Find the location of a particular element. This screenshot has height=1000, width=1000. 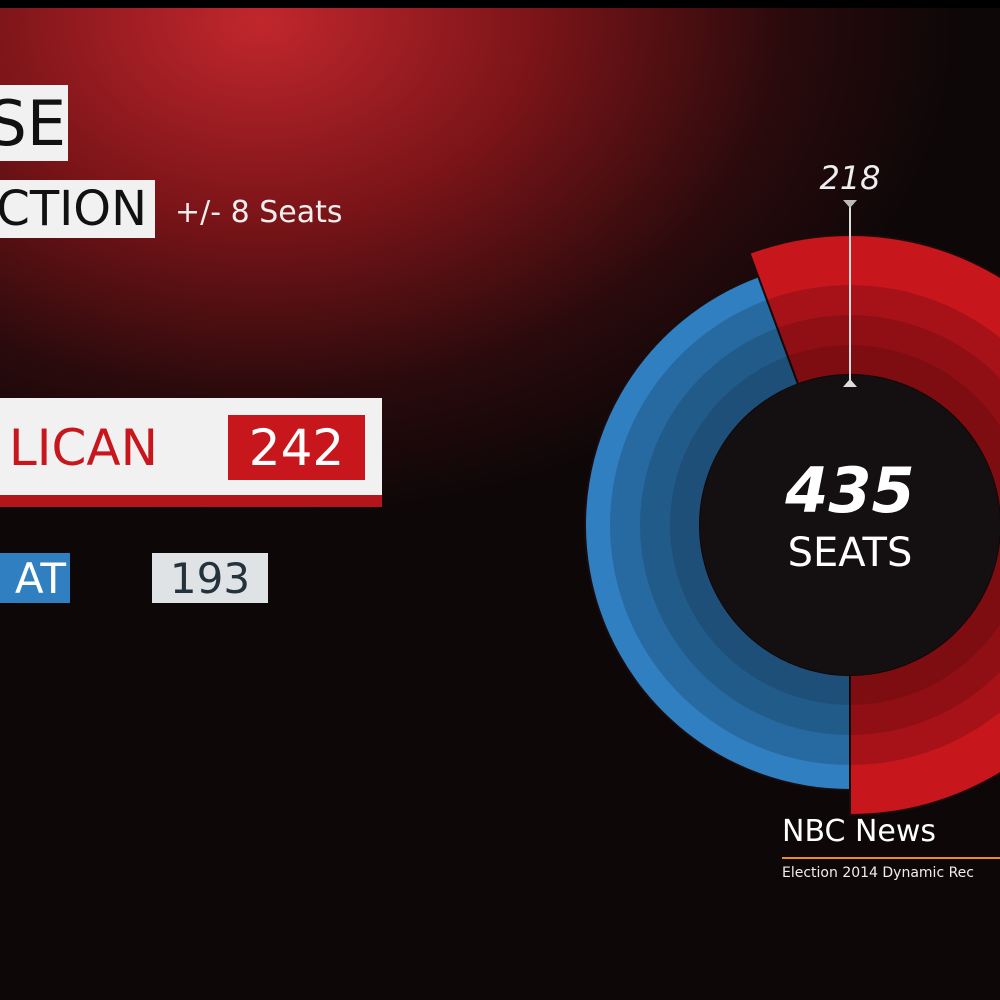

donut-hole is located at coordinates (850, 525).